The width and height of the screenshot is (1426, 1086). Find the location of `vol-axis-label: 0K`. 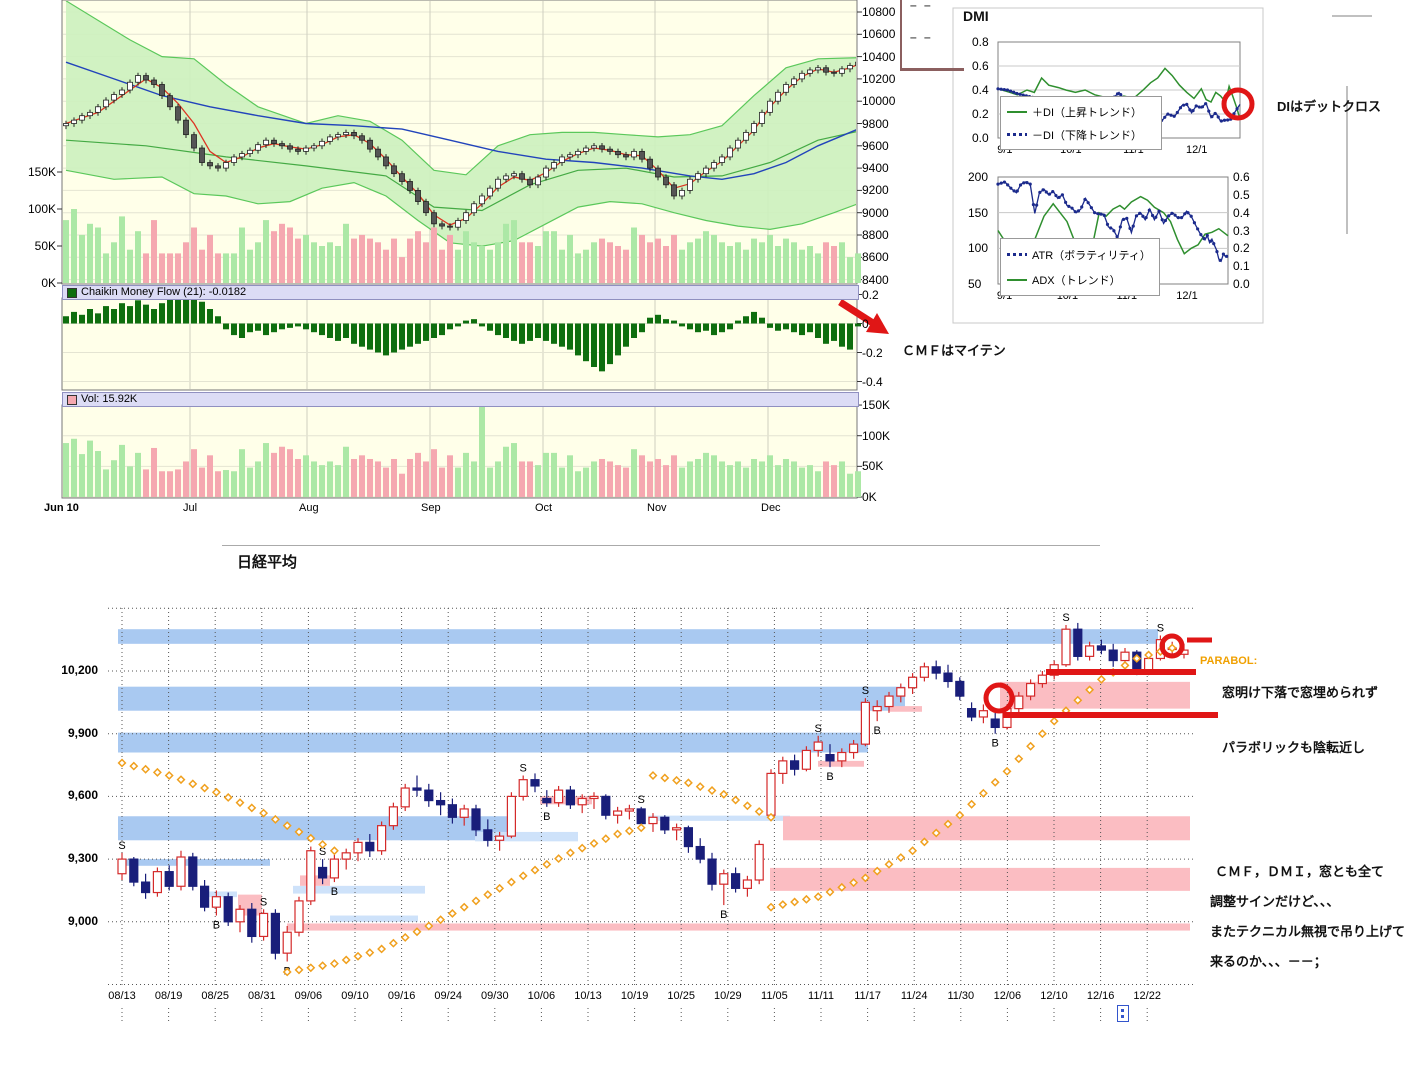

vol-axis-label: 0K is located at coordinates (869, 497).